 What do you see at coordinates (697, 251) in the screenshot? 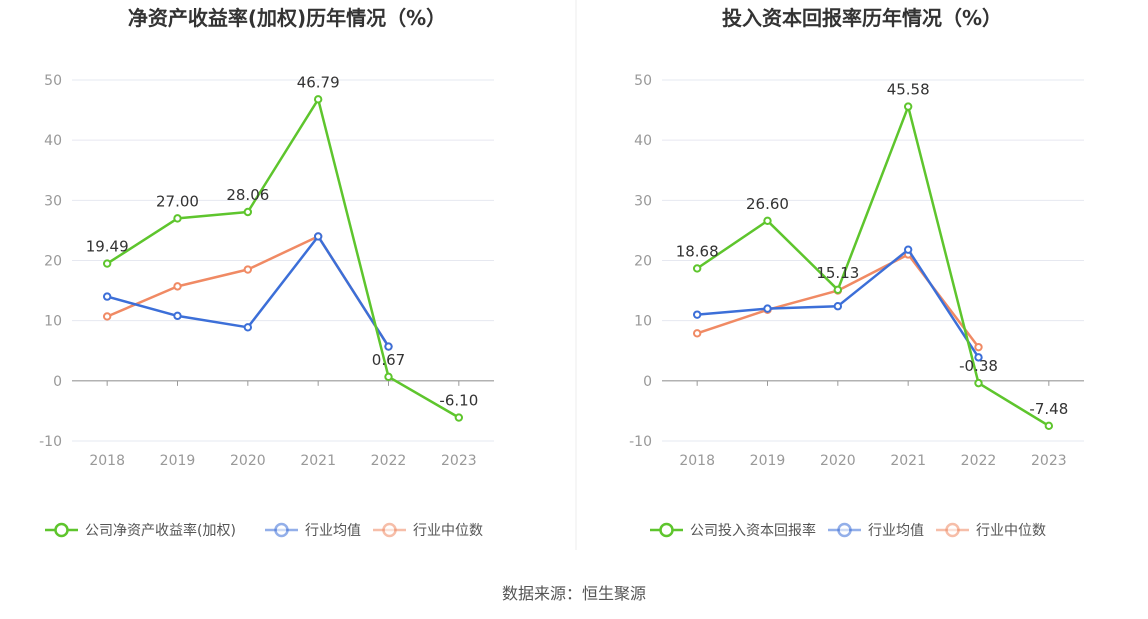
I see `data-label: 18.68` at bounding box center [697, 251].